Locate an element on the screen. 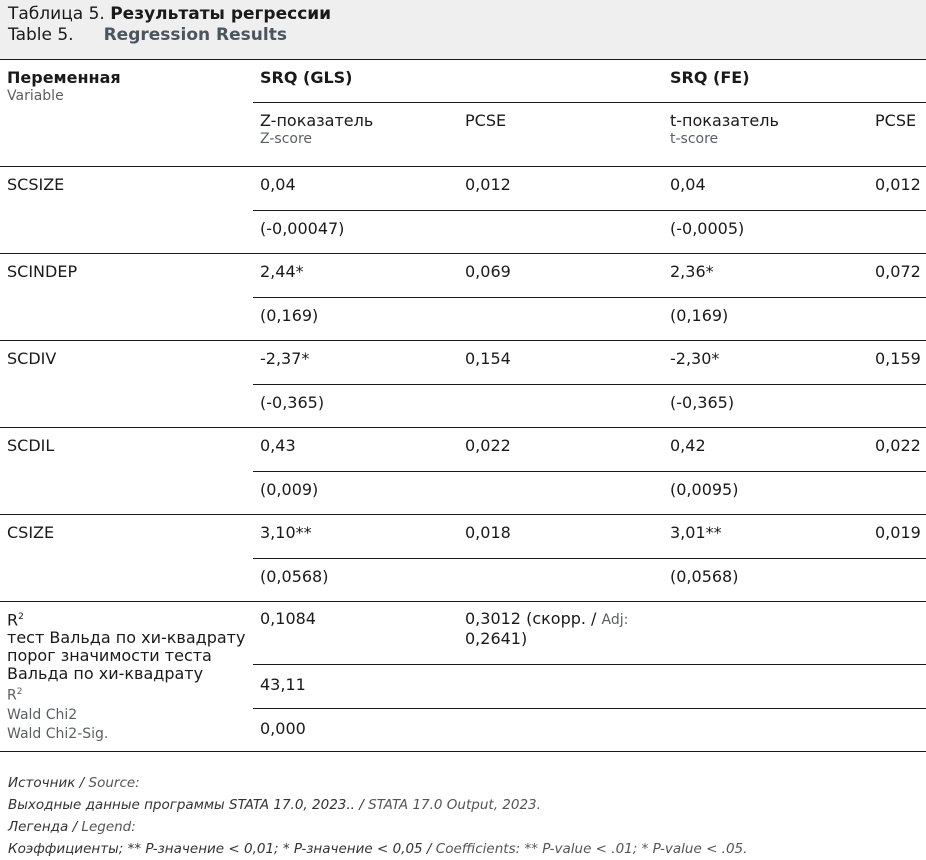 The height and width of the screenshot is (860, 926). col2-header: PCSE is located at coordinates (560, 134).